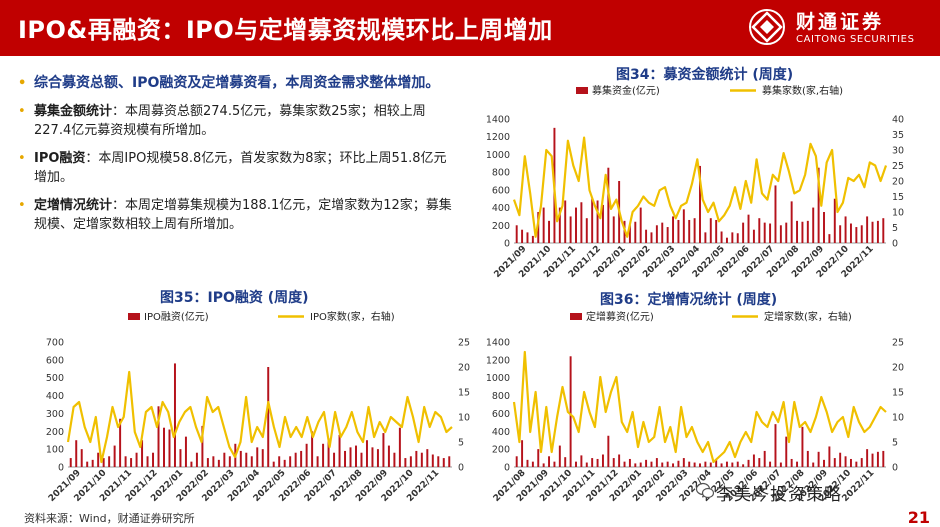  What do you see at coordinates (176, 316) in the screenshot?
I see `legend-label: IPO融资(亿元)` at bounding box center [176, 316].